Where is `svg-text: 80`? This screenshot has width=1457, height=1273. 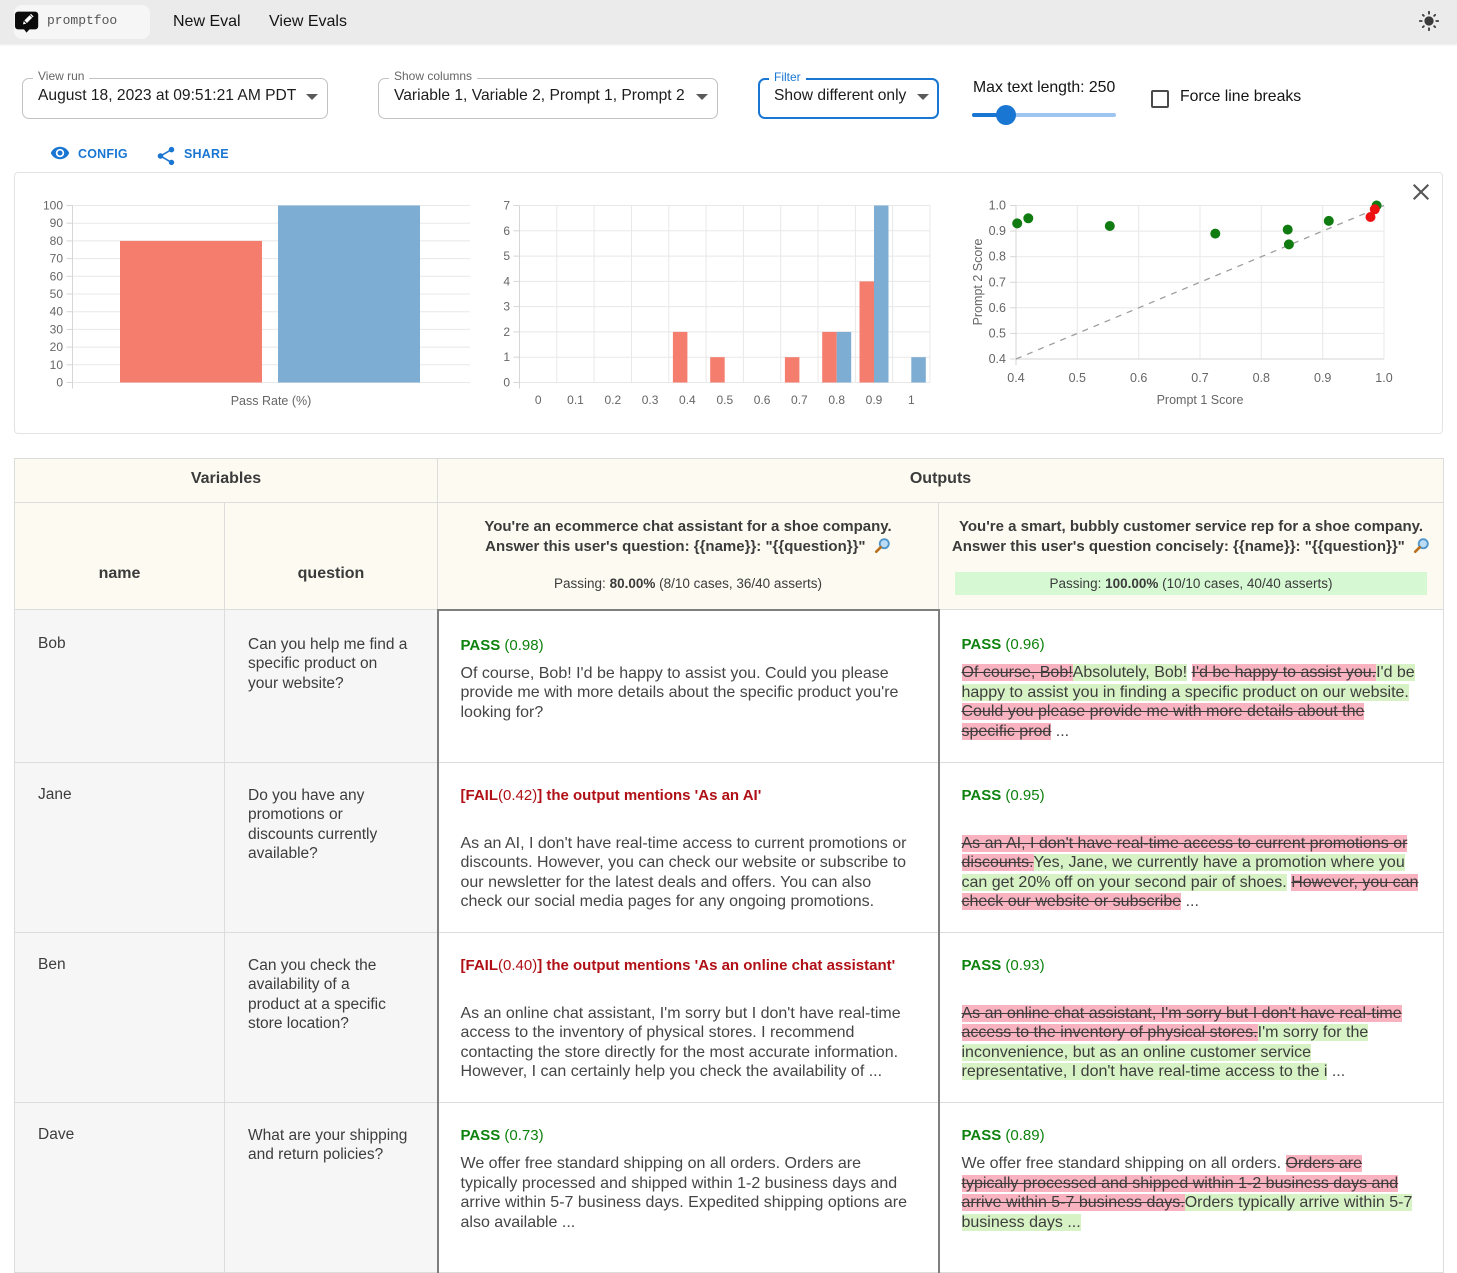
svg-text: 80 is located at coordinates (57, 241).